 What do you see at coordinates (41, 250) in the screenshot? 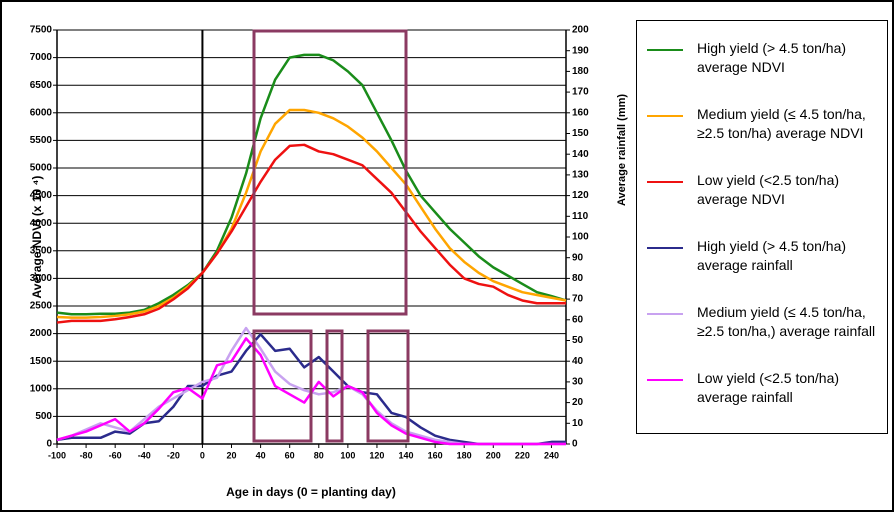
I see `y-tick-label: 3500` at bounding box center [41, 250].